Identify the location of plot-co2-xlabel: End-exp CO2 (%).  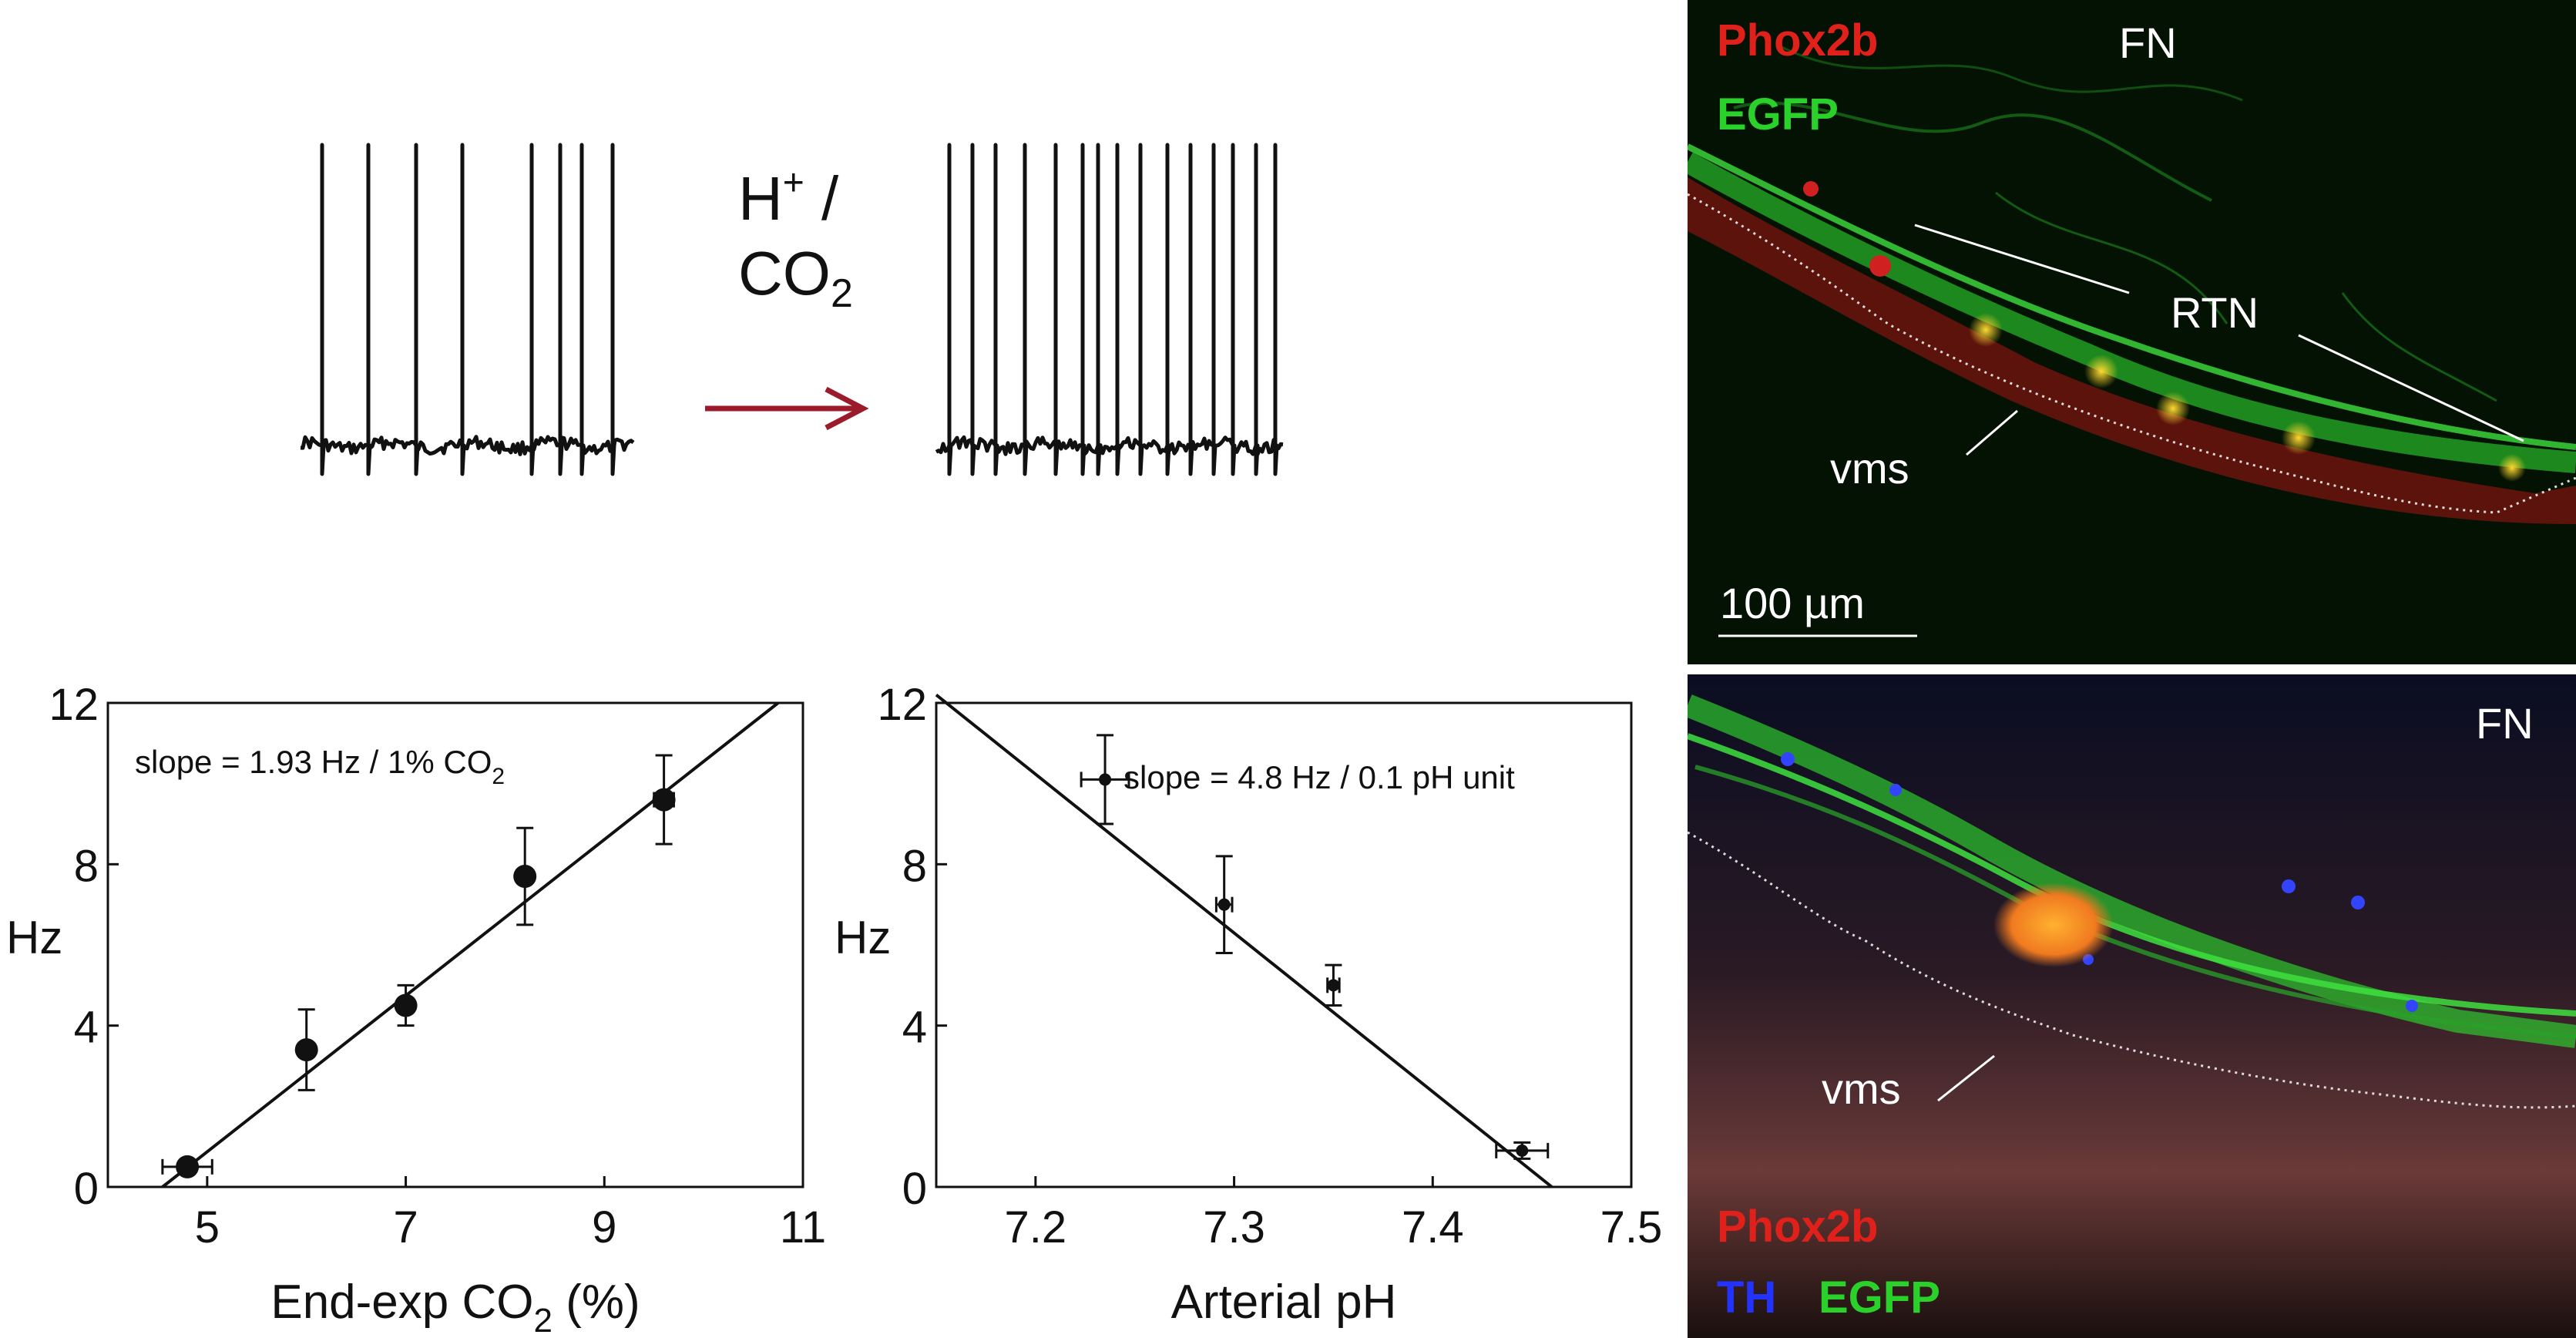
(455, 1307).